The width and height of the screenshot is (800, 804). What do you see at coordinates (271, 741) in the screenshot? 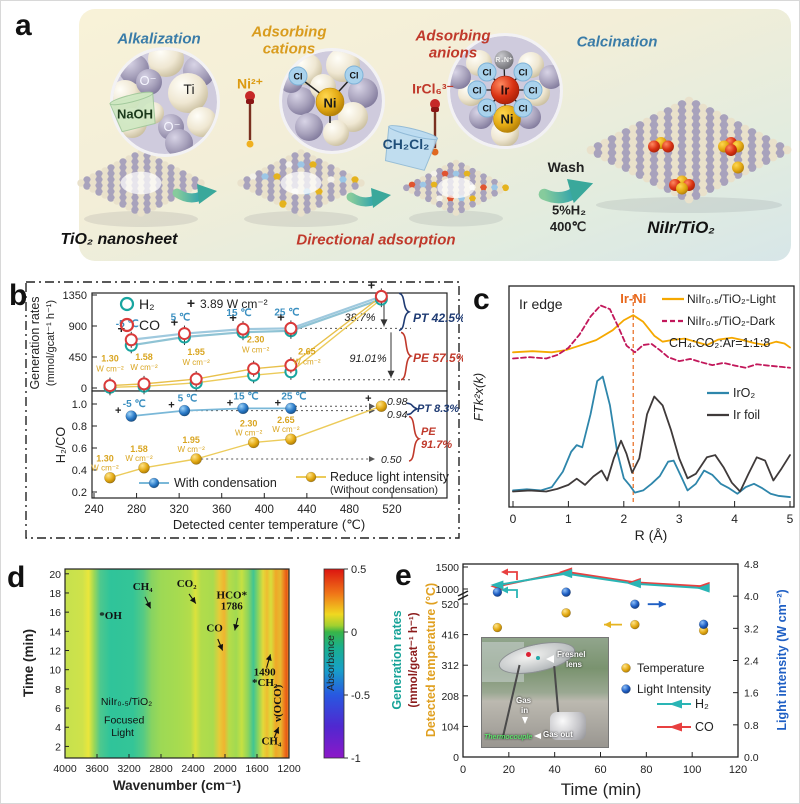
I see `svg-text: CH₄` at bounding box center [271, 741].